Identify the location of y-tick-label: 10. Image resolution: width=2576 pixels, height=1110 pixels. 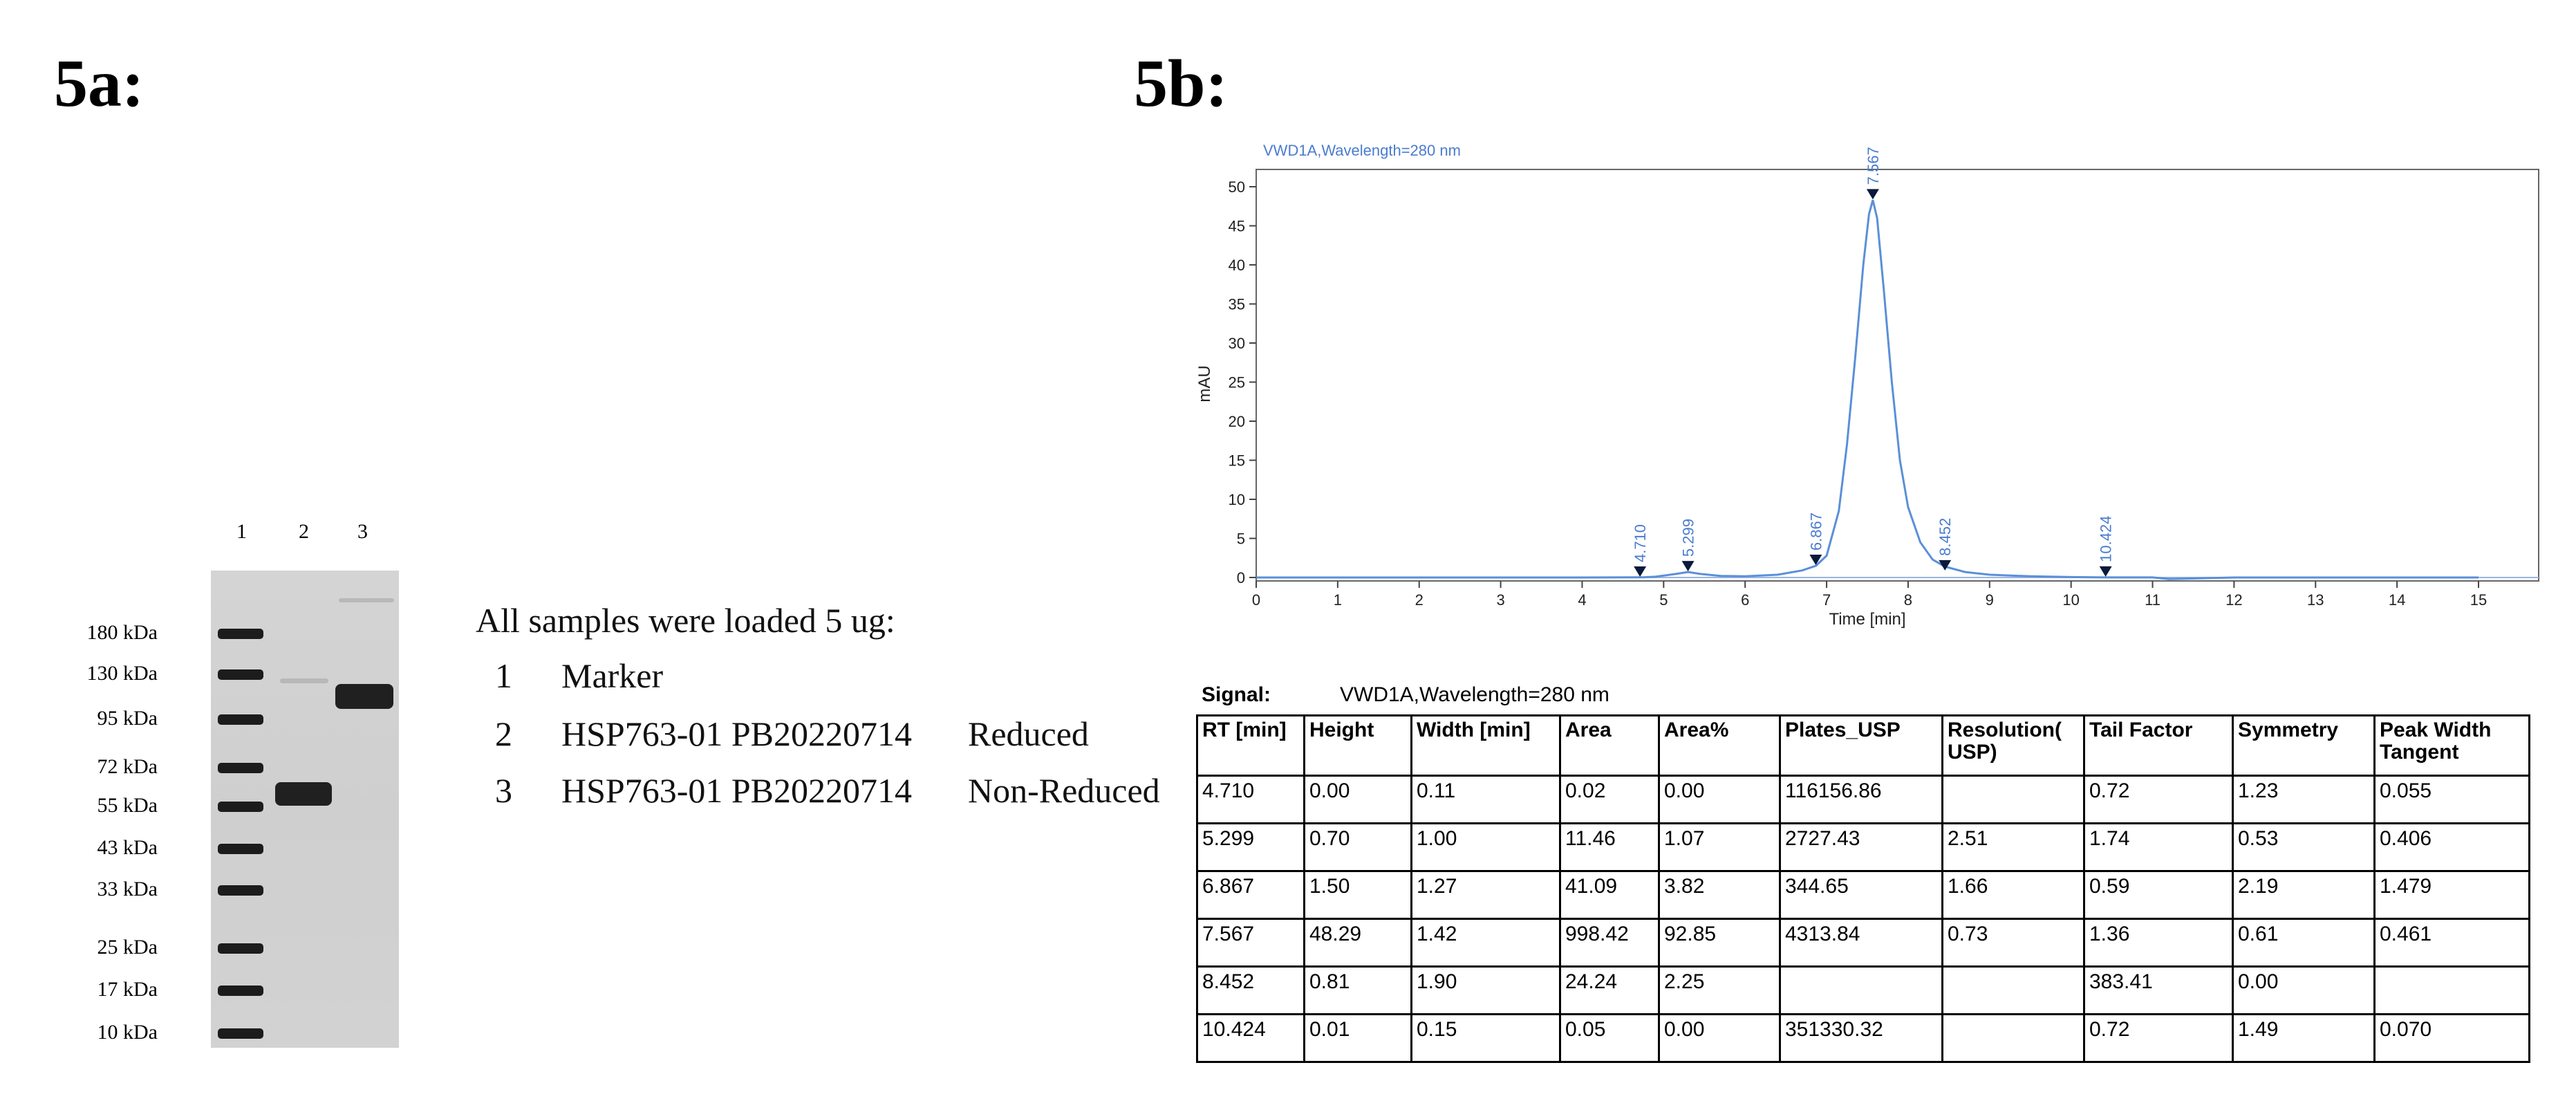
(1237, 499).